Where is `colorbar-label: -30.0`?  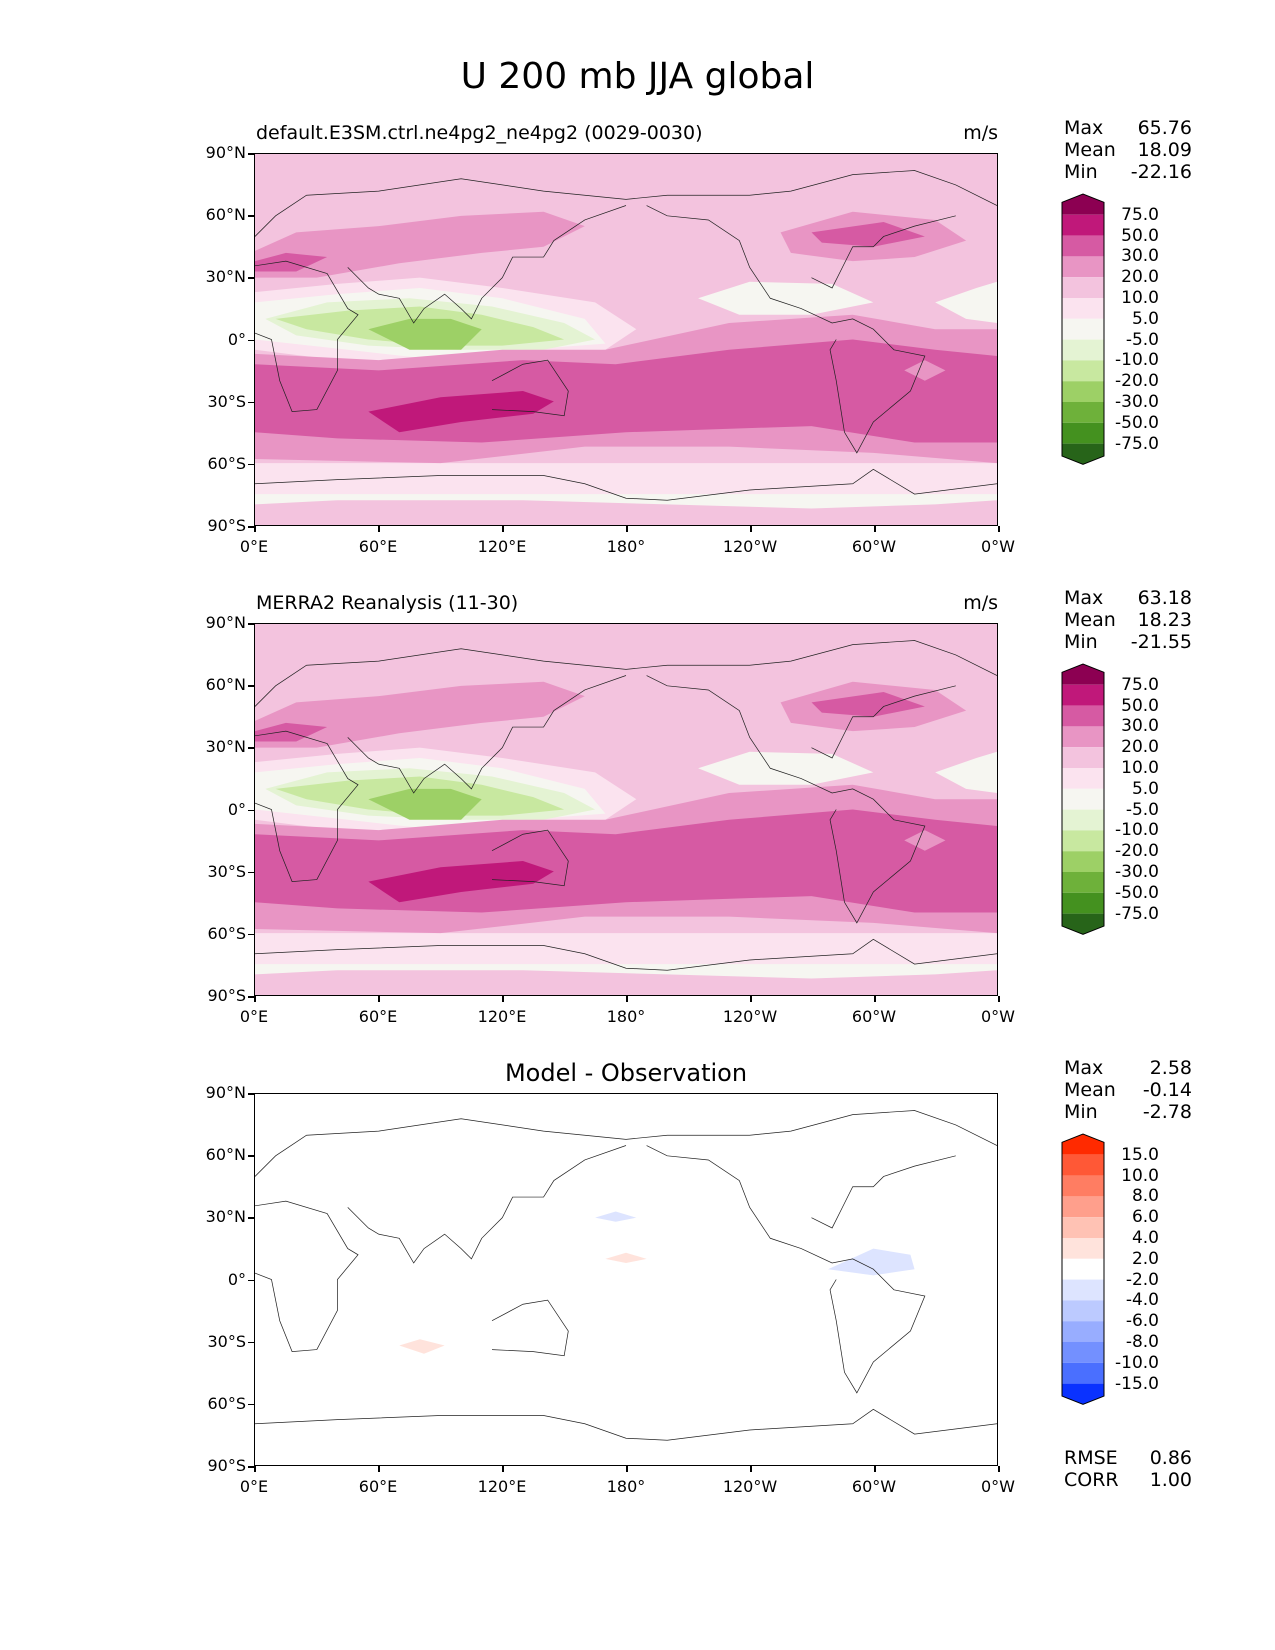 colorbar-label: -30.0 is located at coordinates (1137, 402).